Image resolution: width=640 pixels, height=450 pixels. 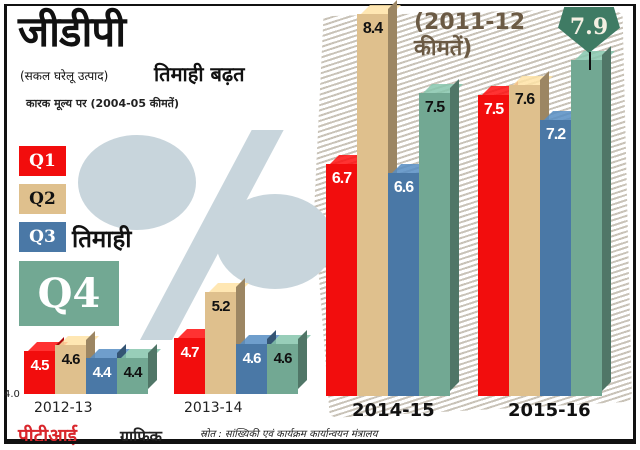 What do you see at coordinates (372, 205) in the screenshot?
I see `bar-2014-15-q2: 8.4` at bounding box center [372, 205].